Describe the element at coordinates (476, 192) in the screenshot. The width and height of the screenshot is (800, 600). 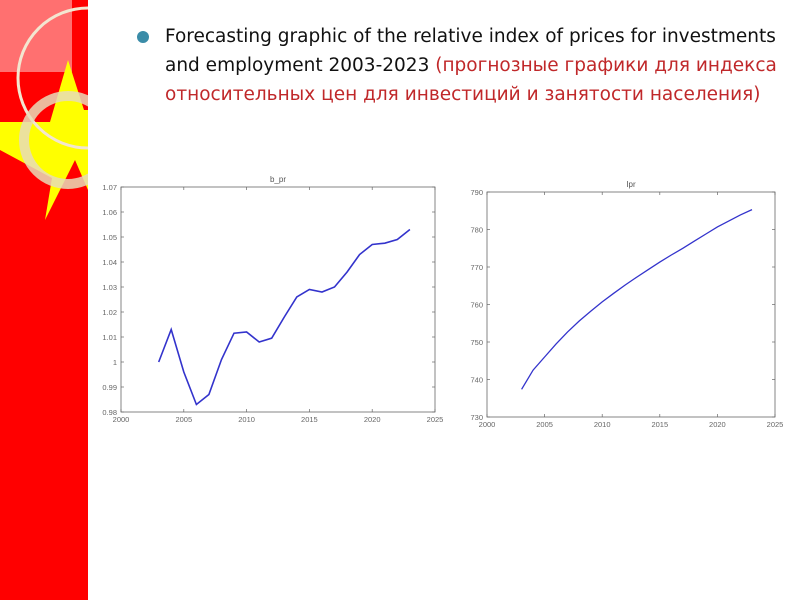
I see `y-tick-label: 790` at that location.